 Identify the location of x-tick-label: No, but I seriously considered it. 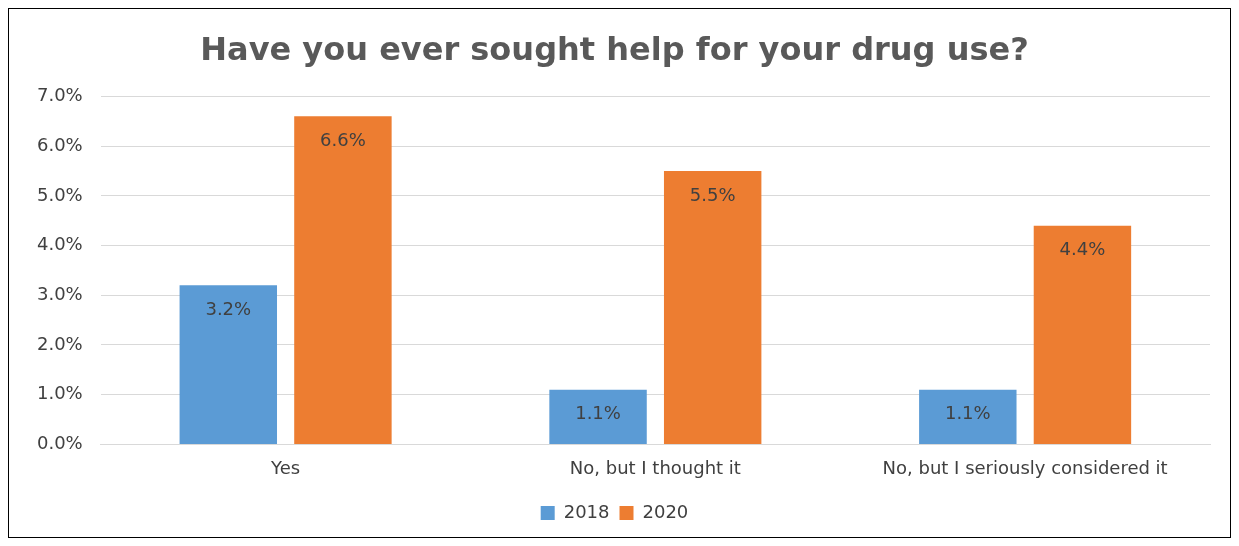
(1025, 467).